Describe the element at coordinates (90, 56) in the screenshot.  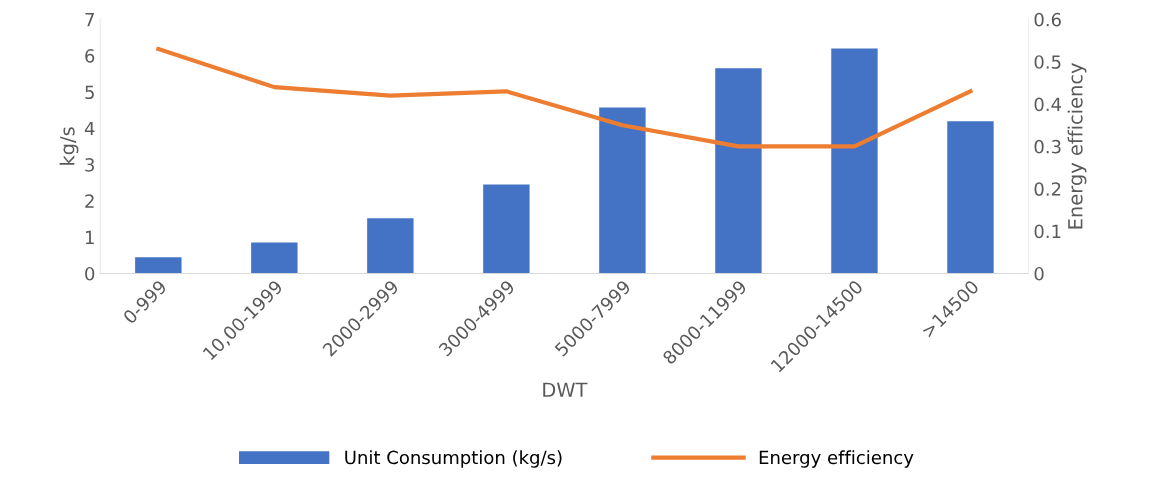
I see `y-tick-label: 6` at that location.